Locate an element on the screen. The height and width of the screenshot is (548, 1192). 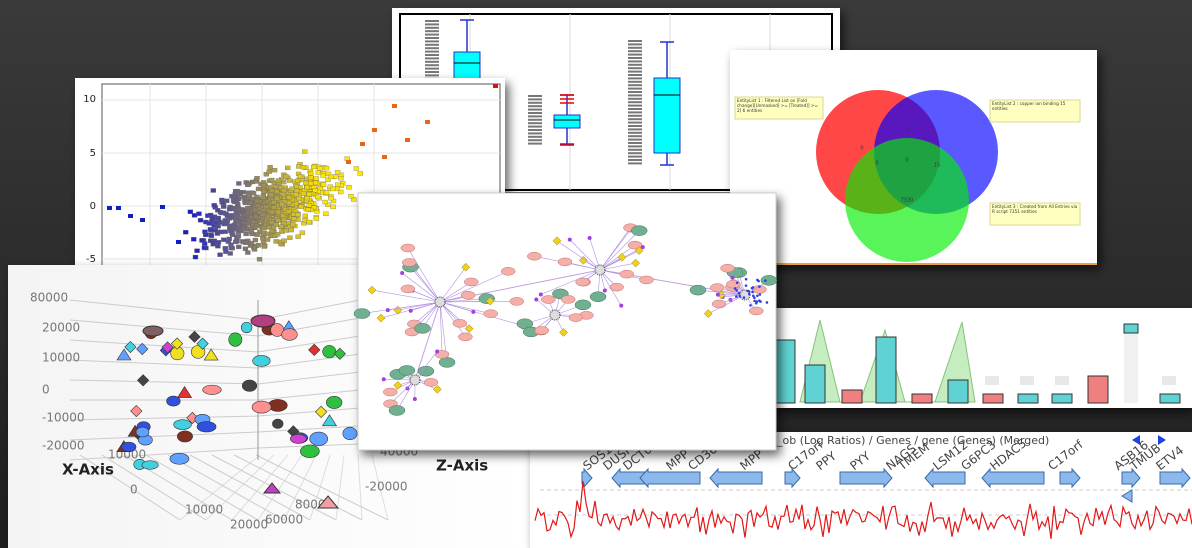
pyramid is located at coordinates (211, 354).